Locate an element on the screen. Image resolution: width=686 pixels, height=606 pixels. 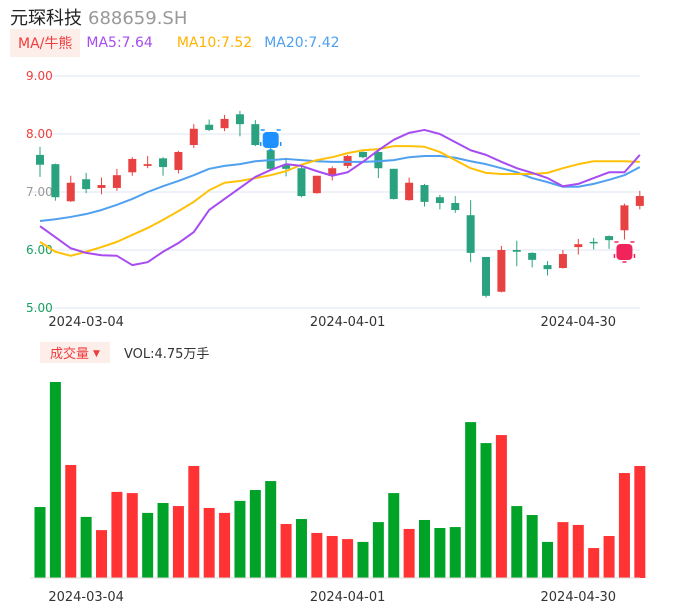
price-tick-label: 8.00 is located at coordinates (39, 134).